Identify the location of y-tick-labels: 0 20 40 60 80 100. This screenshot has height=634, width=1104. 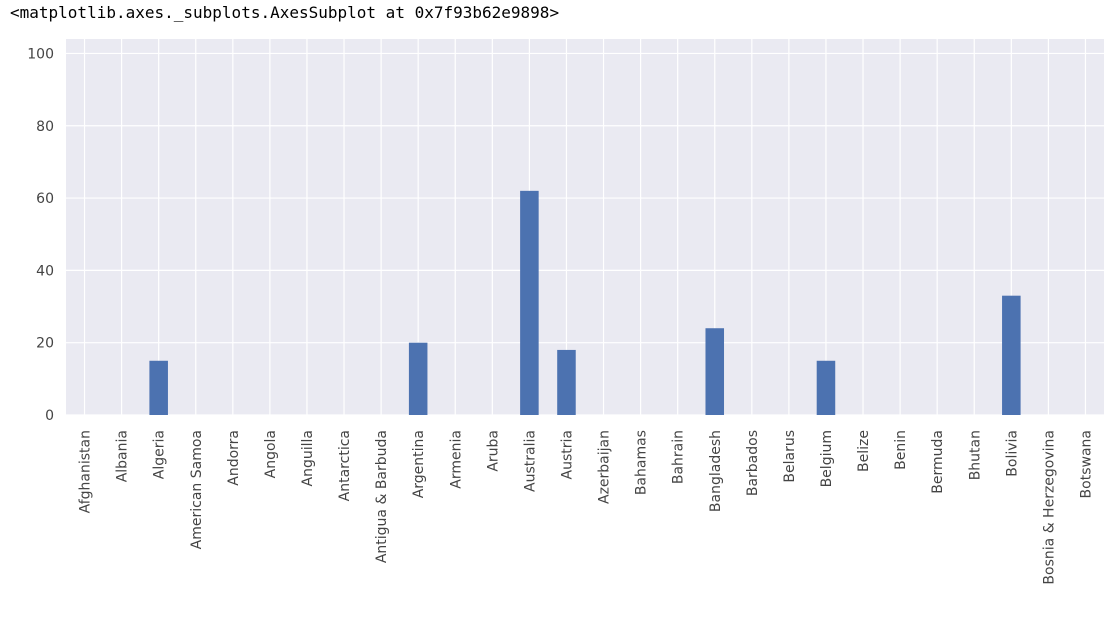
(40, 235).